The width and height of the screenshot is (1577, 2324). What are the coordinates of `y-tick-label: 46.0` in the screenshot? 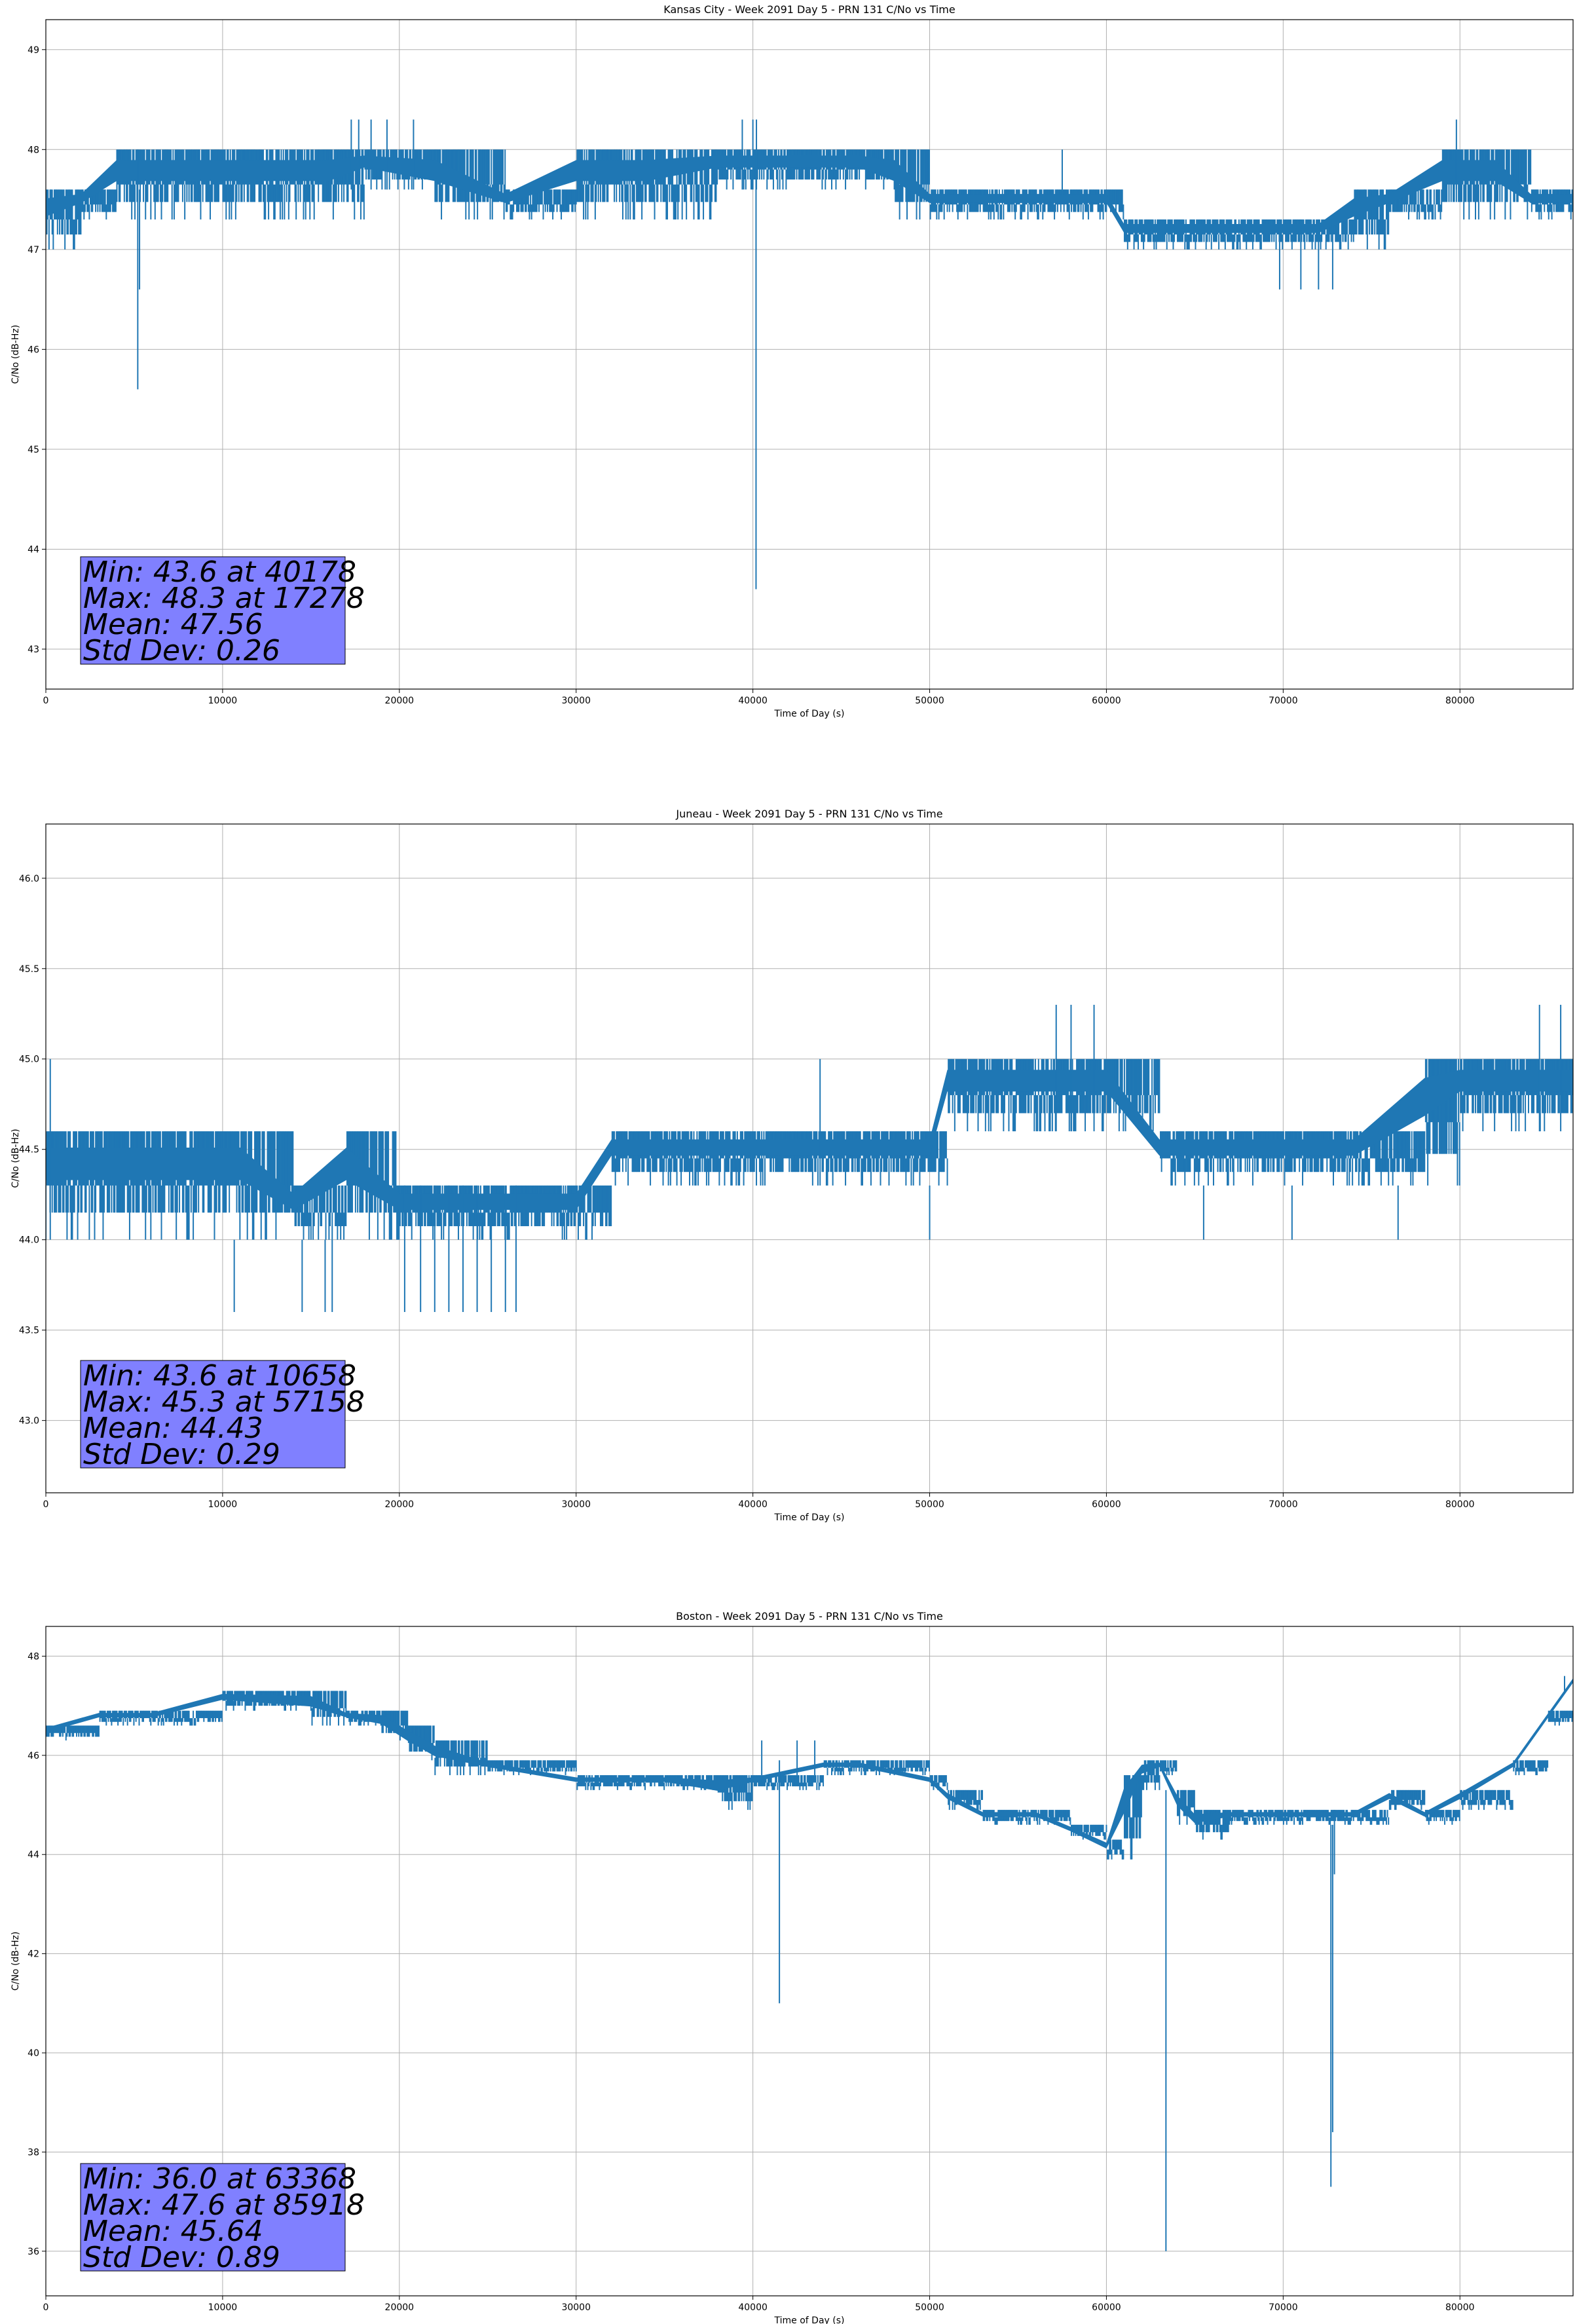 It's located at (29, 879).